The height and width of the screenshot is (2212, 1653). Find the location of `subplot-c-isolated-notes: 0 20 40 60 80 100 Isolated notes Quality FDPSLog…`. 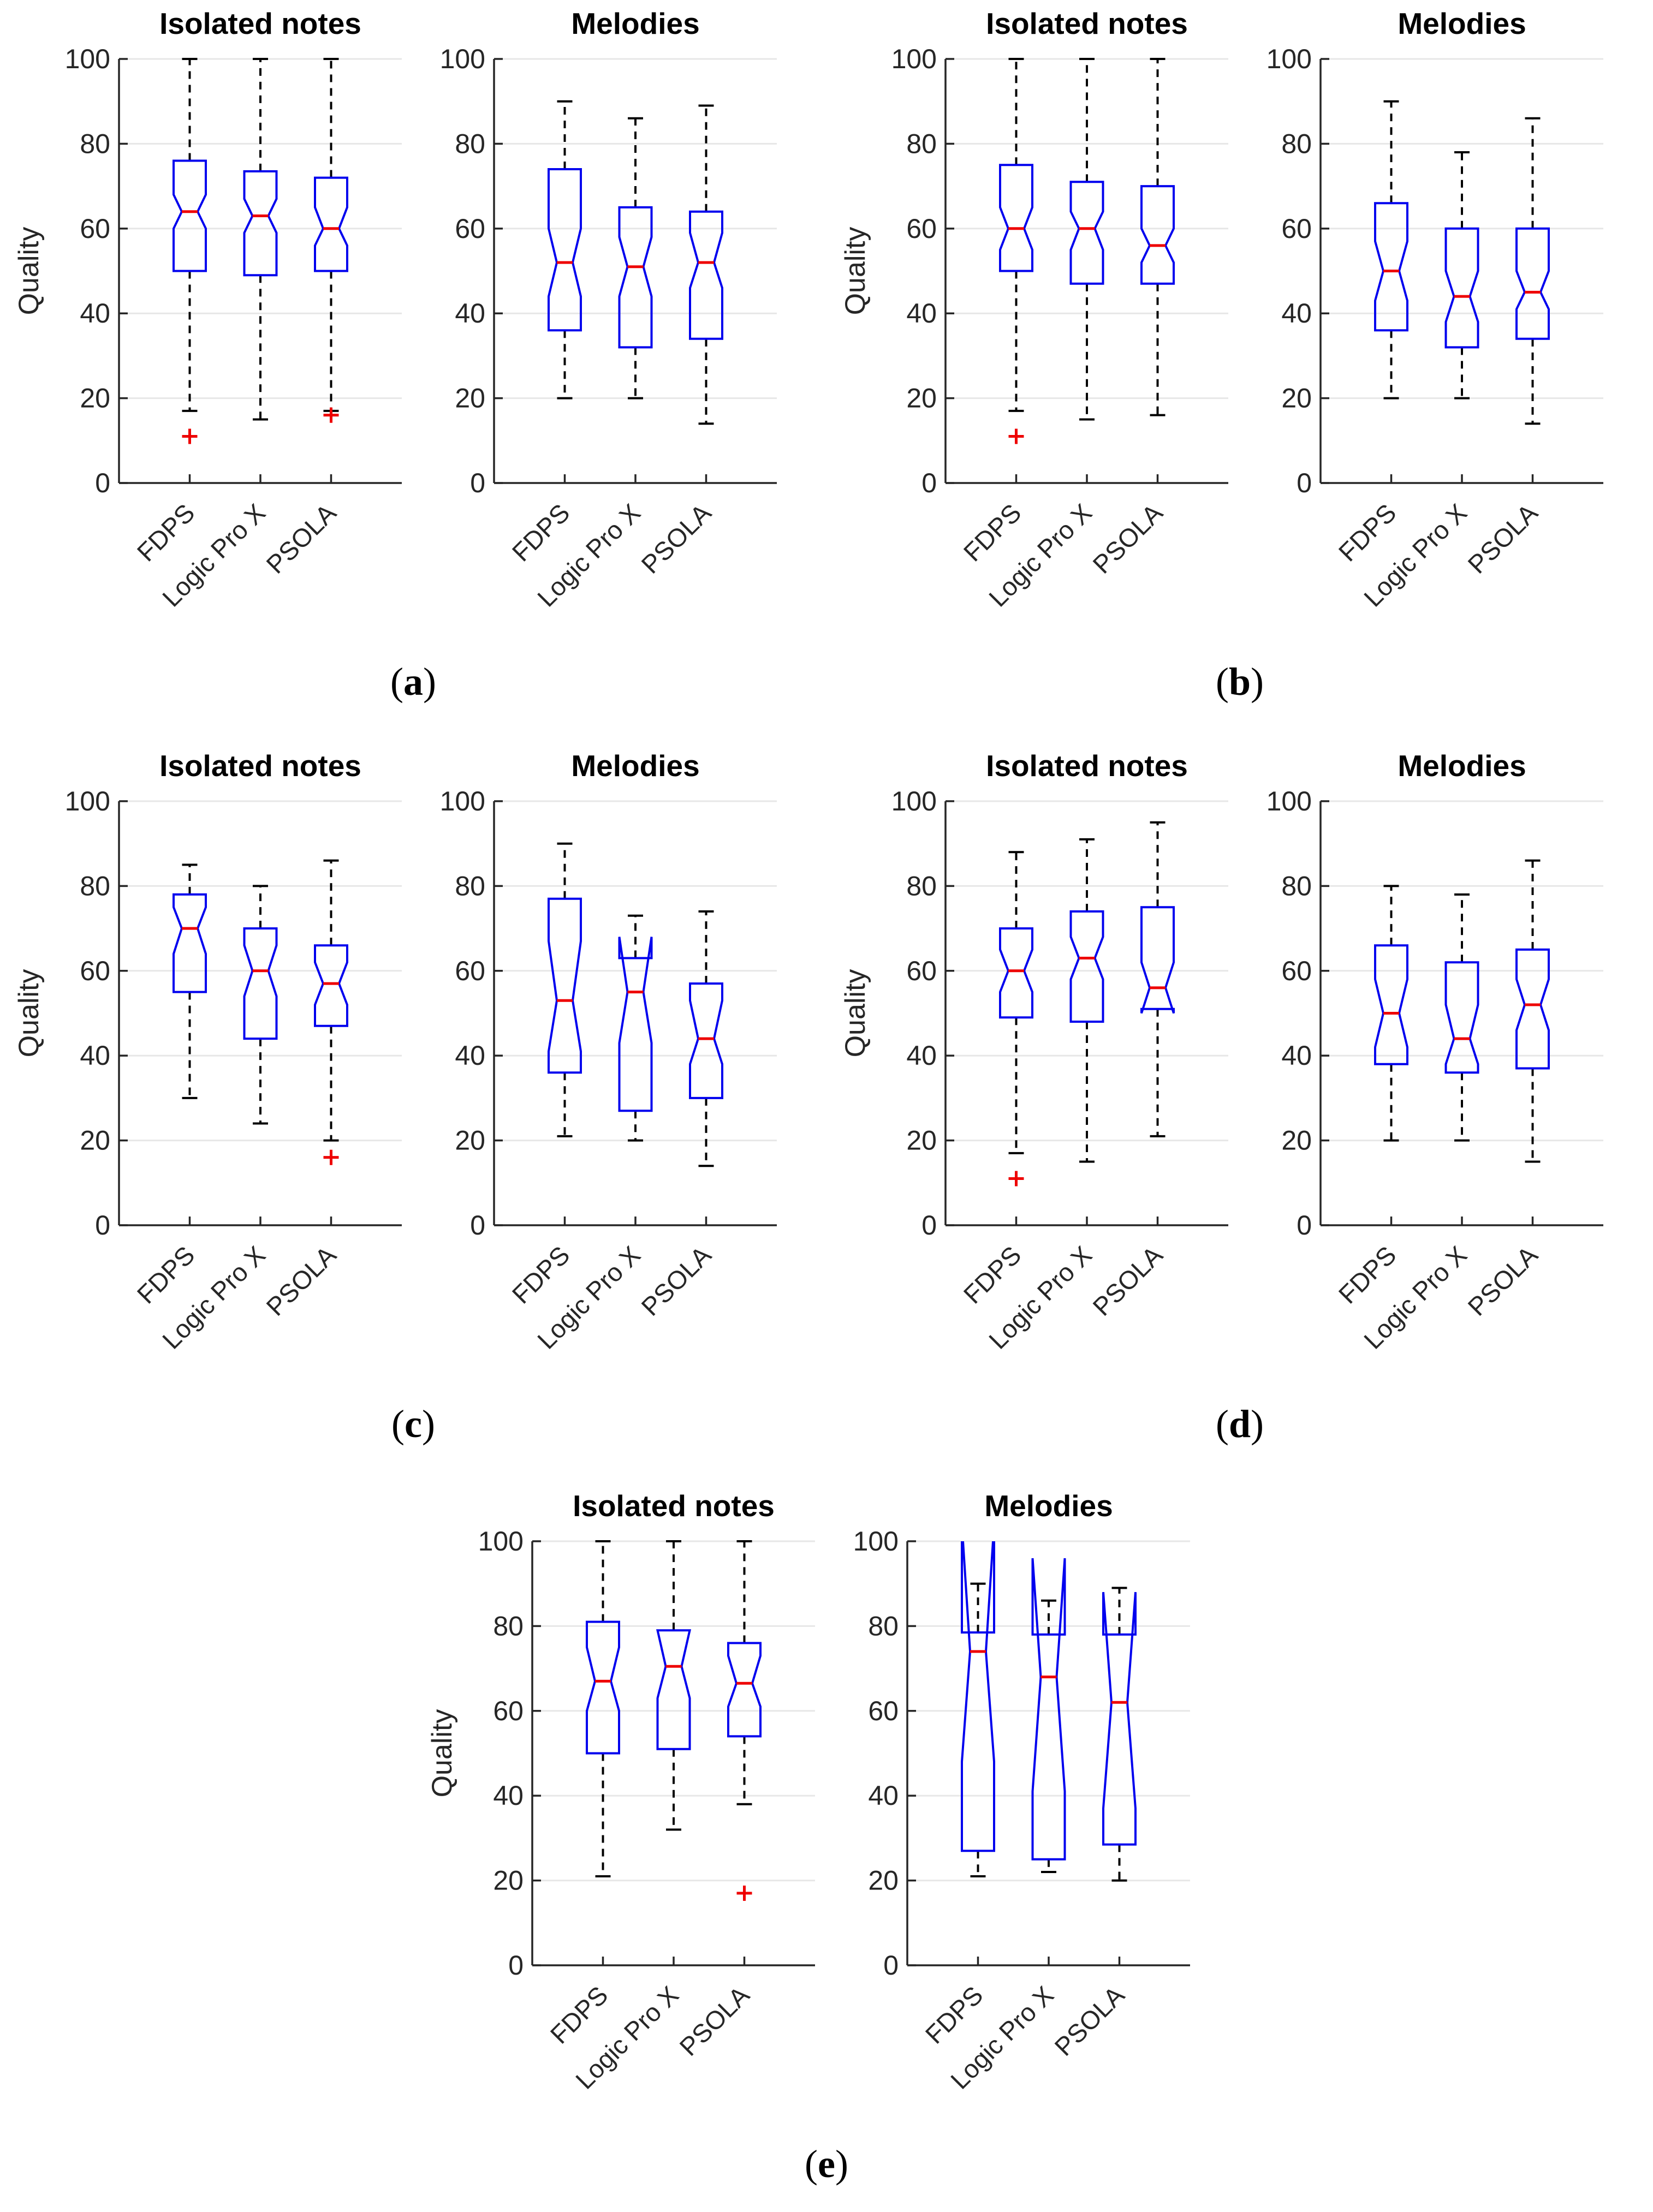

subplot-c-isolated-notes: 0 20 40 60 80 100 Isolated notes Quality FDPSLog… is located at coordinates (207, 1052).